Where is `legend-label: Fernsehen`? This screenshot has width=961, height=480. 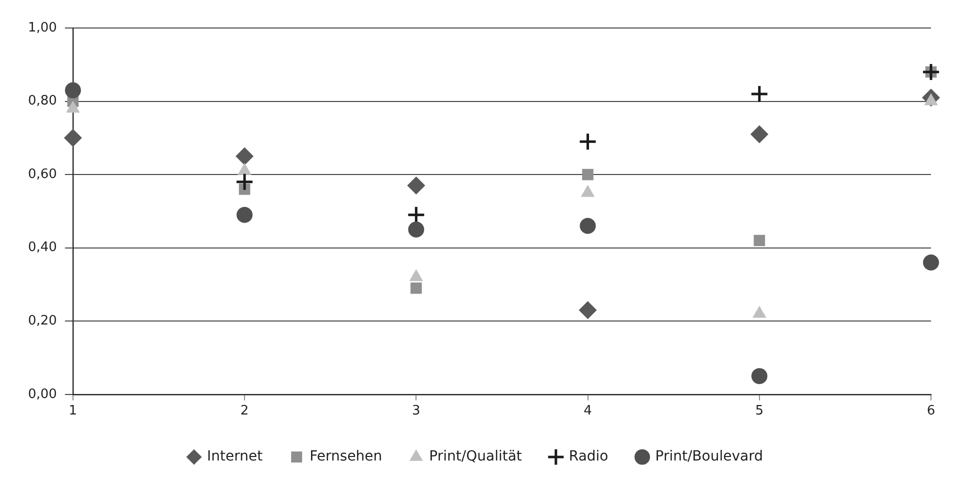
legend-label: Fernsehen is located at coordinates (346, 456).